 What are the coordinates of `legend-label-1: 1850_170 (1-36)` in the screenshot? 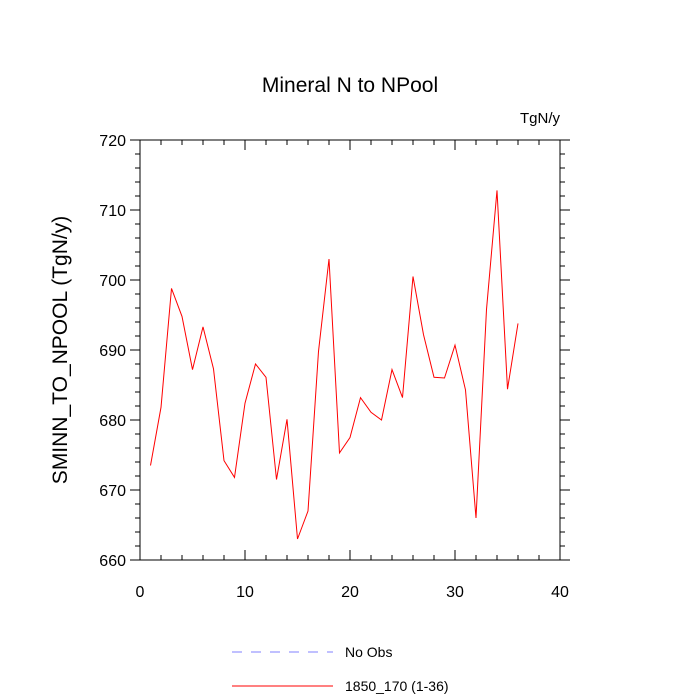 It's located at (397, 686).